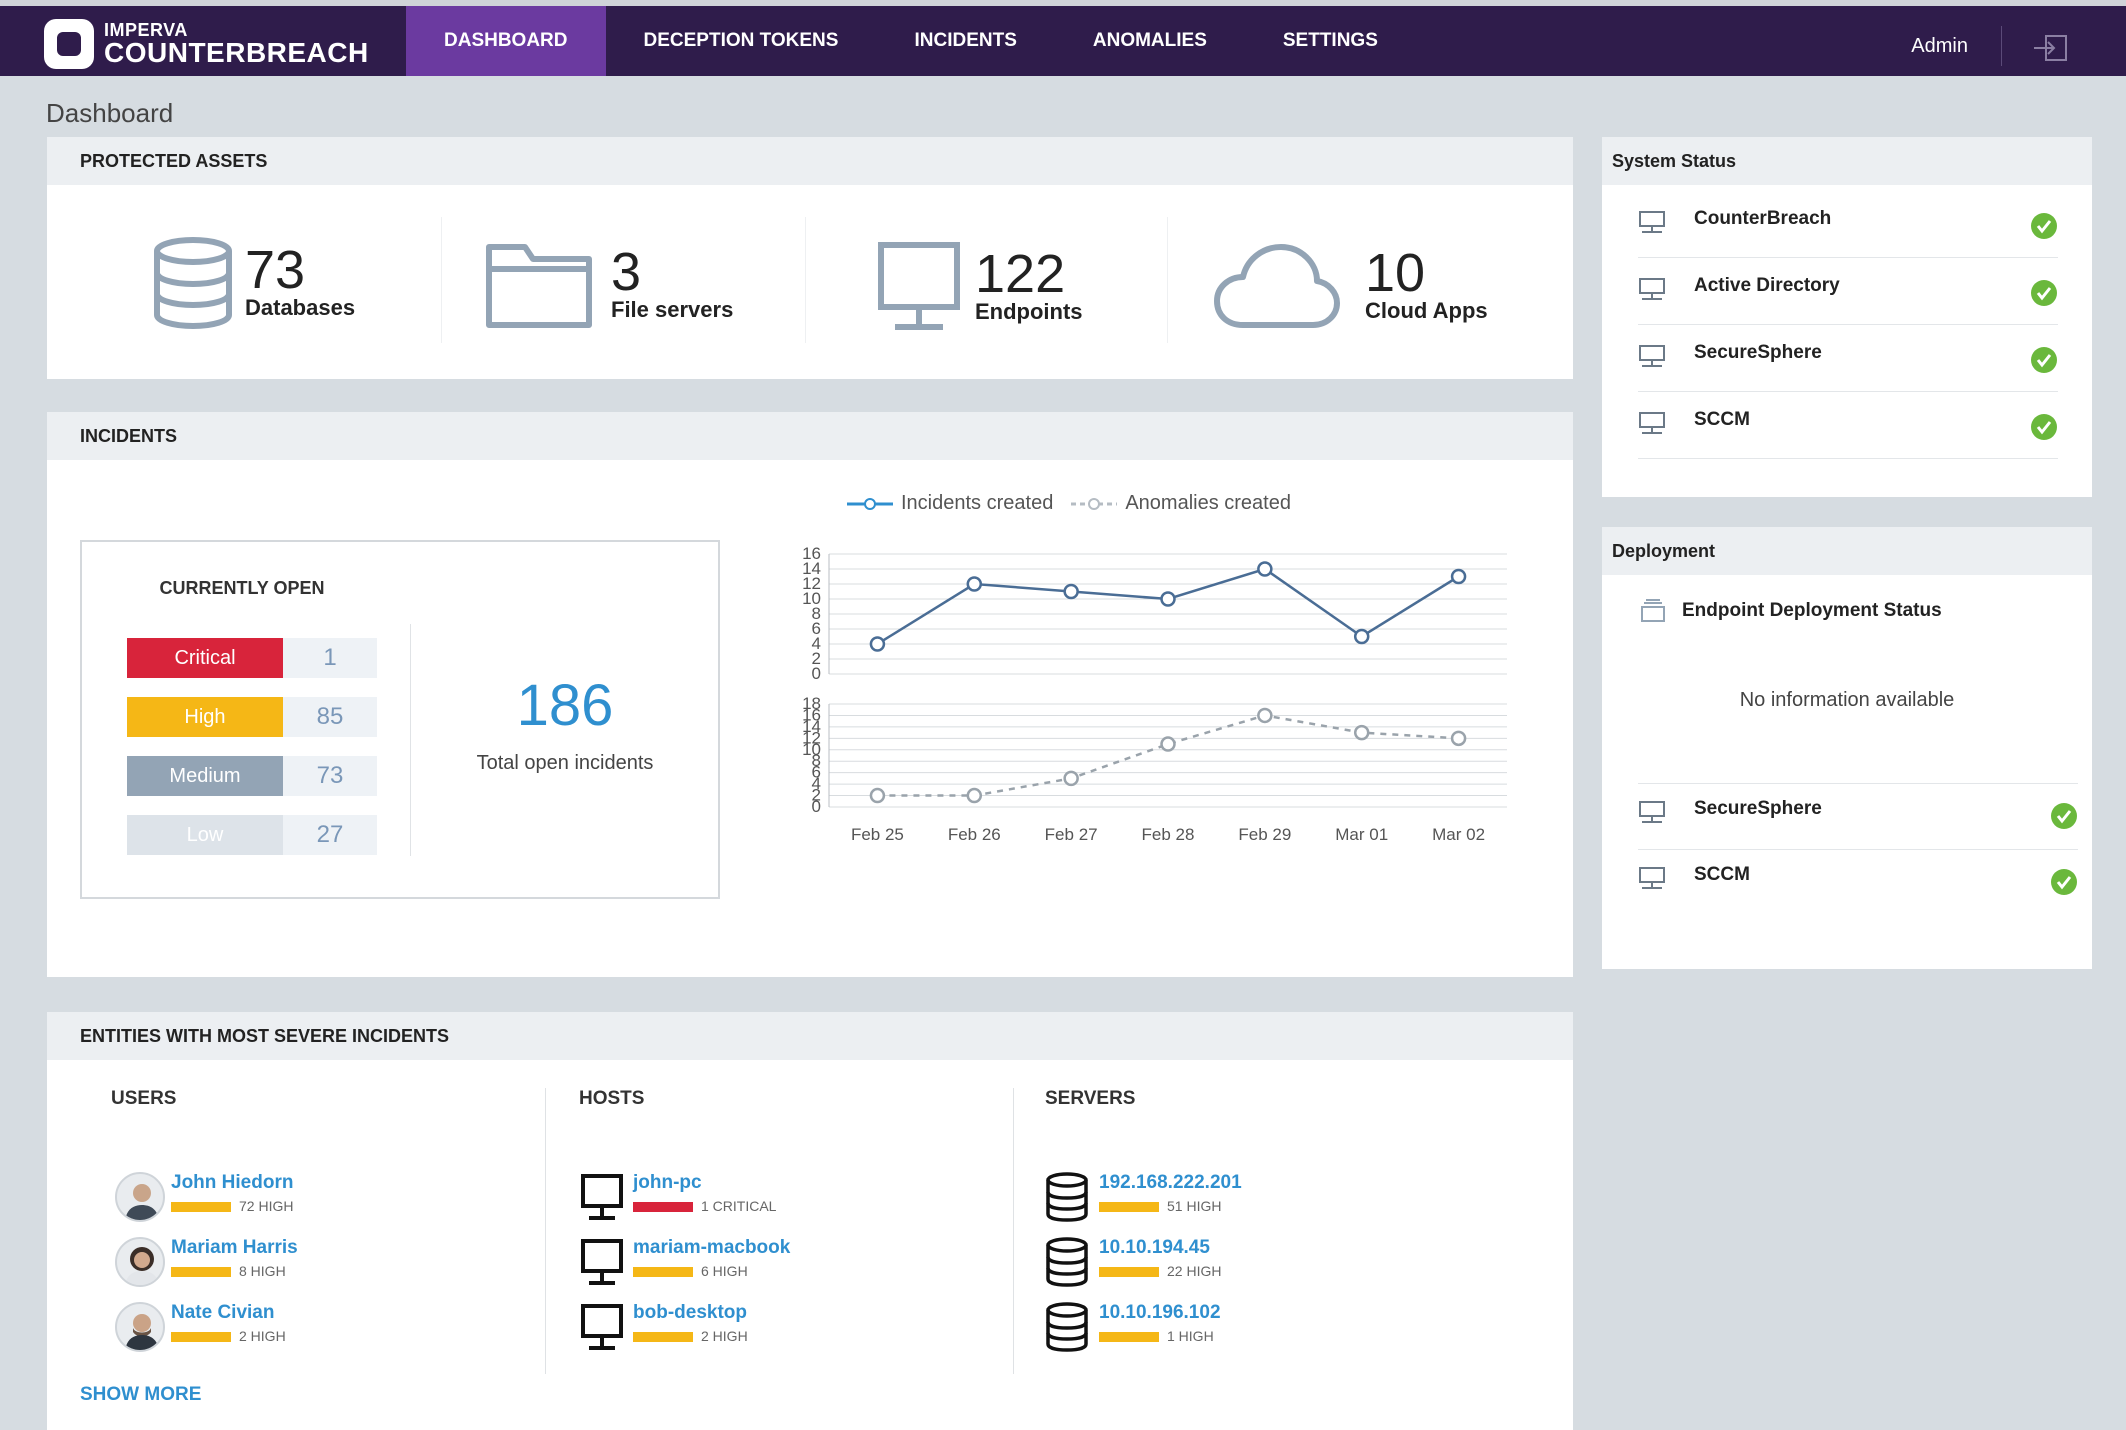 The image size is (2126, 1430). Describe the element at coordinates (1264, 834) in the screenshot. I see `x-tick-label: Feb 29` at that location.